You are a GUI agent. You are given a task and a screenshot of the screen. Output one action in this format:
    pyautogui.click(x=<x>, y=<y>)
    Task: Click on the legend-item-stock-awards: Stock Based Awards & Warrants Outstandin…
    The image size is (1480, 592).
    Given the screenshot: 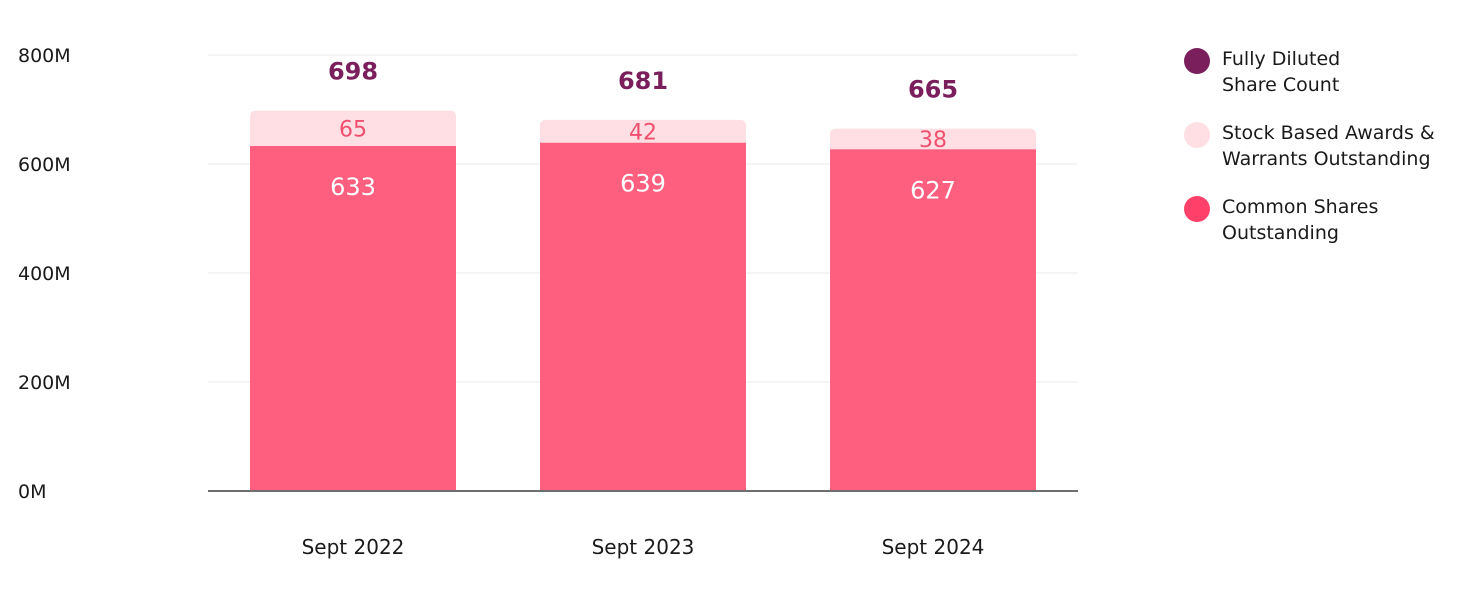 What is the action you would take?
    pyautogui.click(x=1327, y=146)
    